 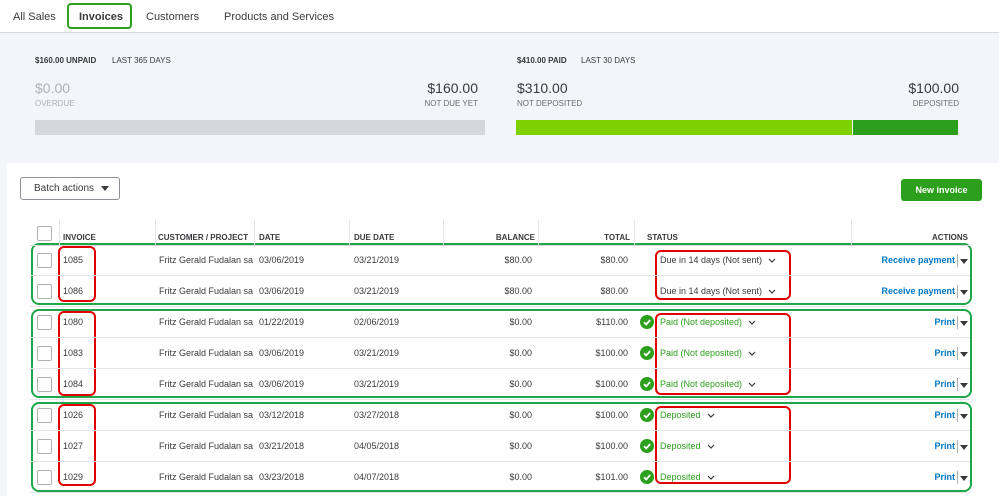 What do you see at coordinates (282, 415) in the screenshot?
I see `cell: 03/12/2018` at bounding box center [282, 415].